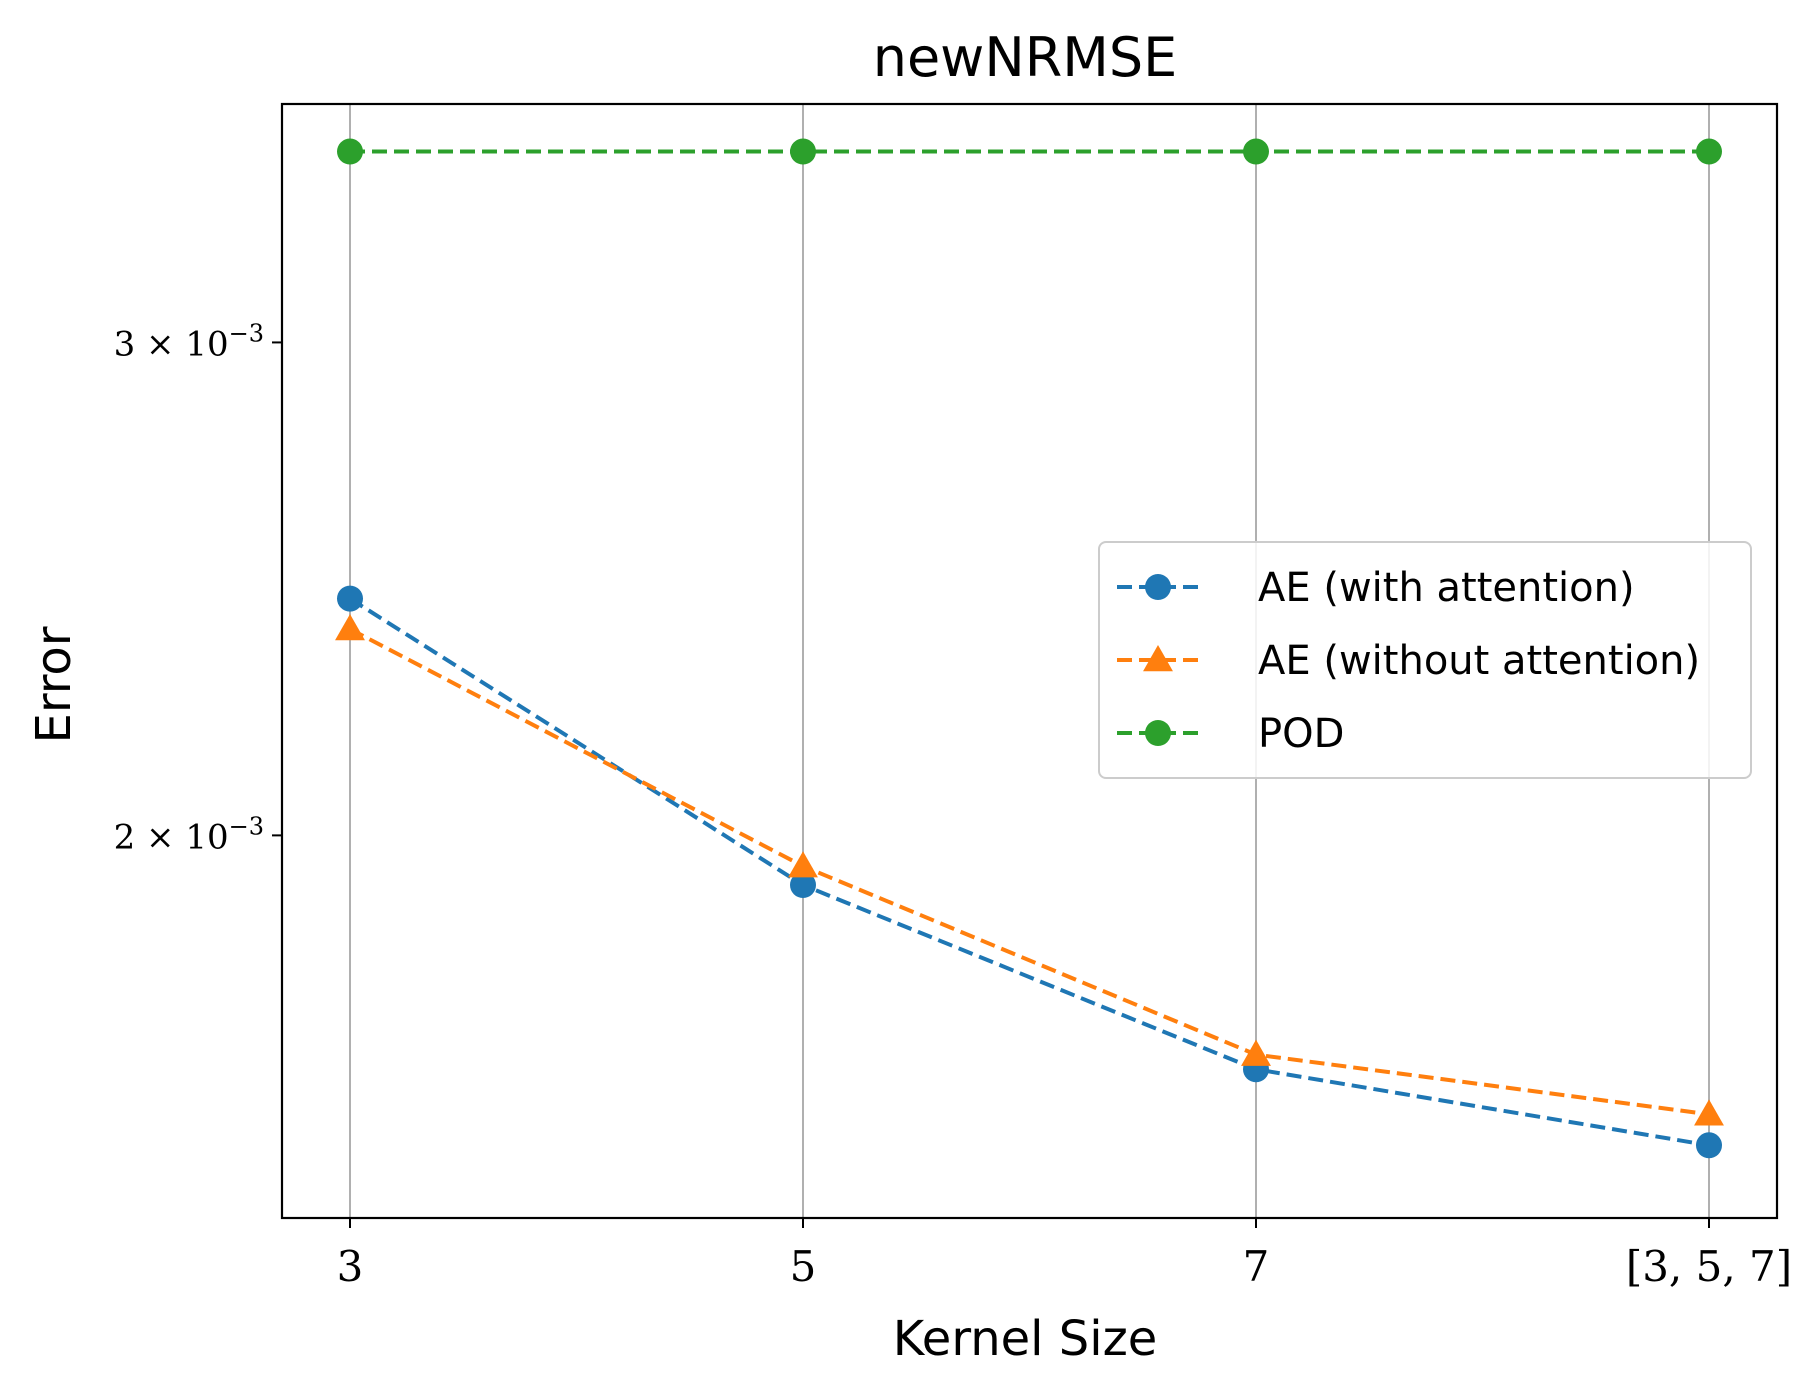  I want to click on x-tick-label: 3, so click(350, 1266).